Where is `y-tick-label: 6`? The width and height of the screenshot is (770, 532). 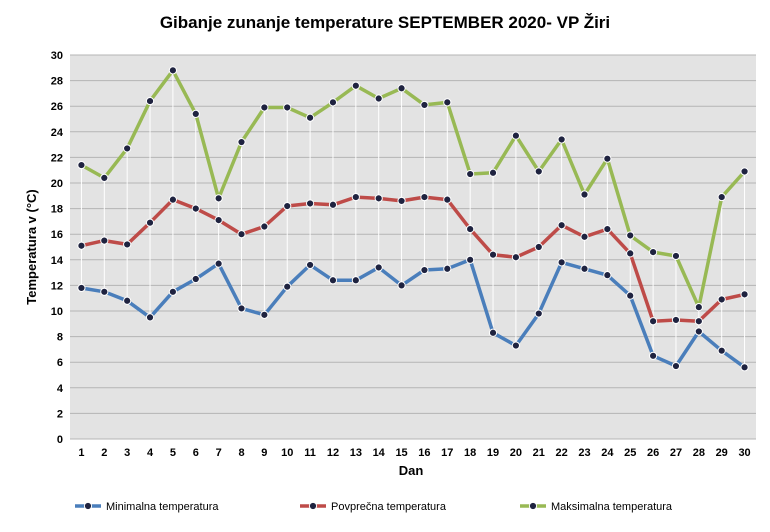 y-tick-label: 6 is located at coordinates (60, 363).